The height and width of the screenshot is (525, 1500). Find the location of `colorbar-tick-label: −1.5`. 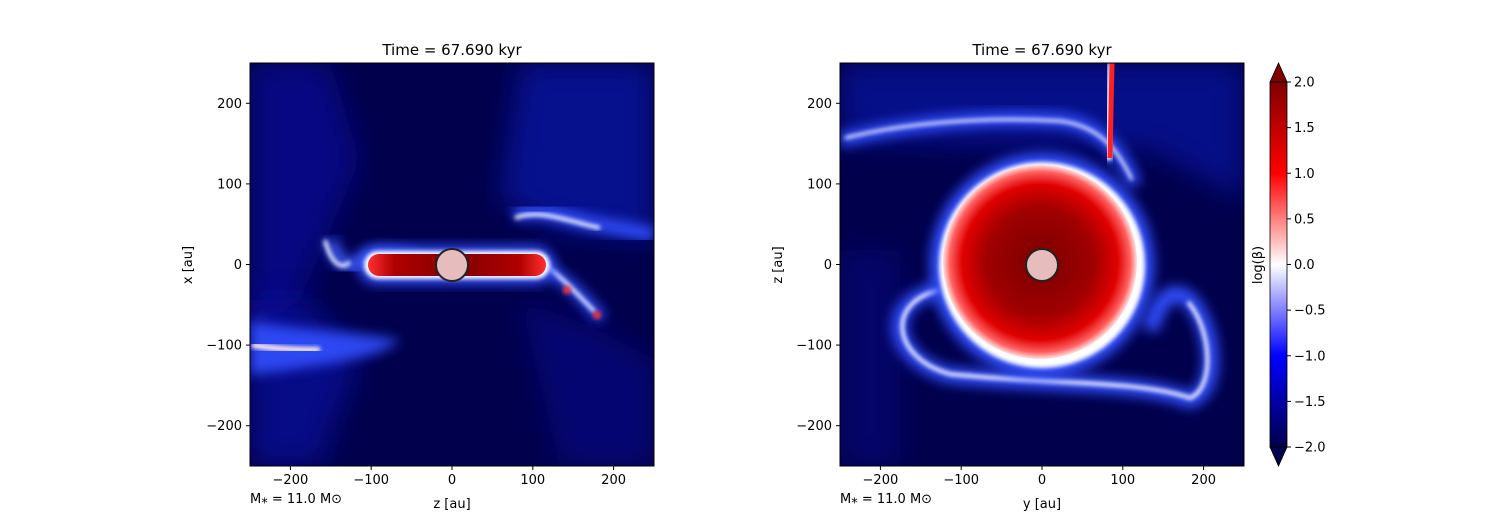

colorbar-tick-label: −1.5 is located at coordinates (1310, 402).